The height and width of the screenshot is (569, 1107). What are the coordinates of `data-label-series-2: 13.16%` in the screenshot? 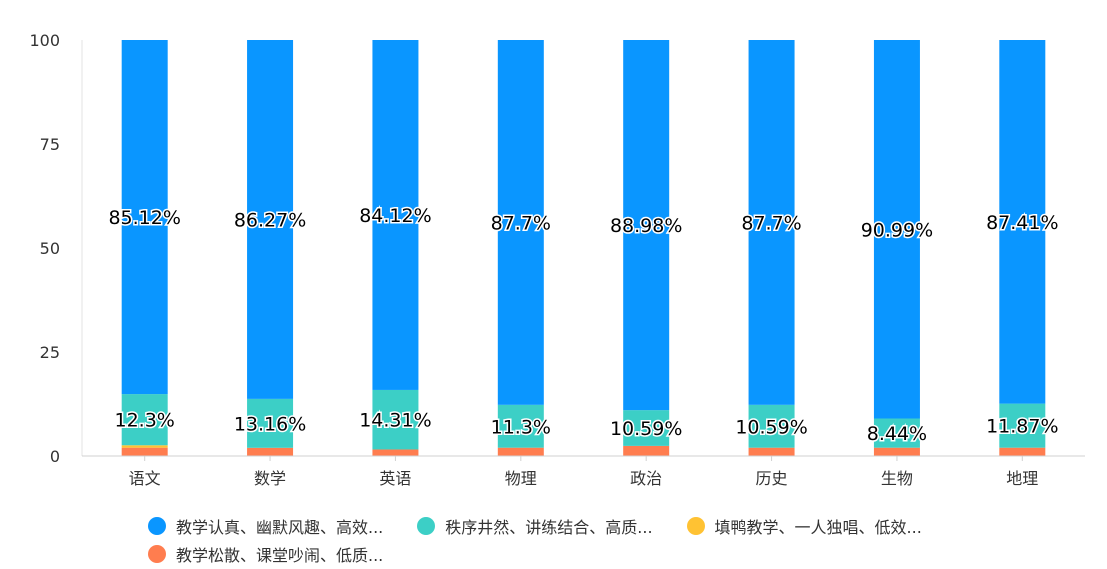 It's located at (270, 424).